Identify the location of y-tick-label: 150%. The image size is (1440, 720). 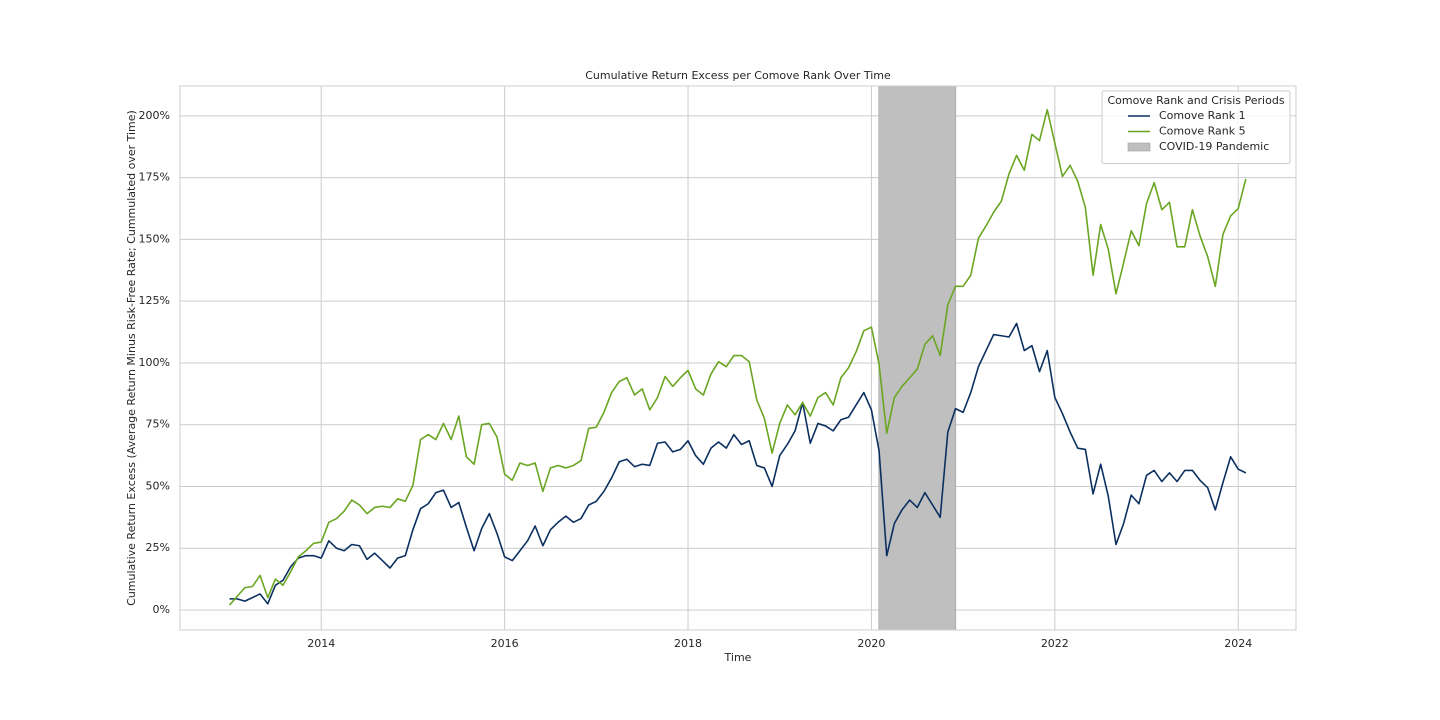
(154, 238).